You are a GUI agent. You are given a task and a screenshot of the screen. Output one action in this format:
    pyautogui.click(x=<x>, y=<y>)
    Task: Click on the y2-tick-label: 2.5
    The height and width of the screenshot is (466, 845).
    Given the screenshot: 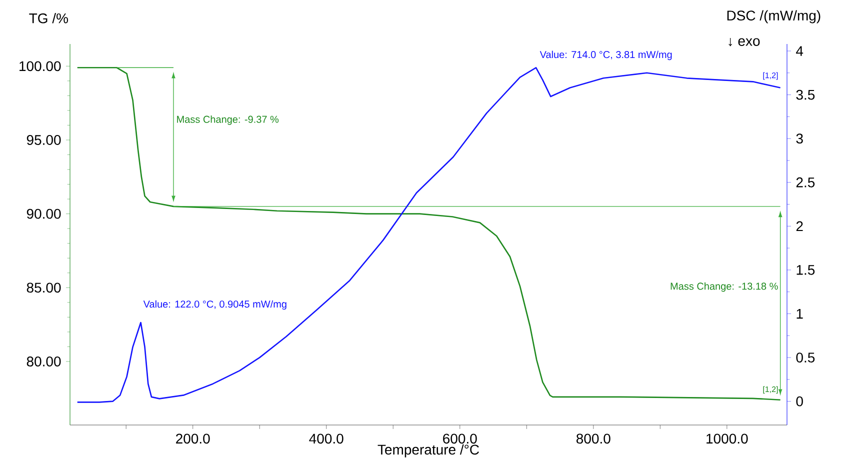 What is the action you would take?
    pyautogui.click(x=805, y=182)
    